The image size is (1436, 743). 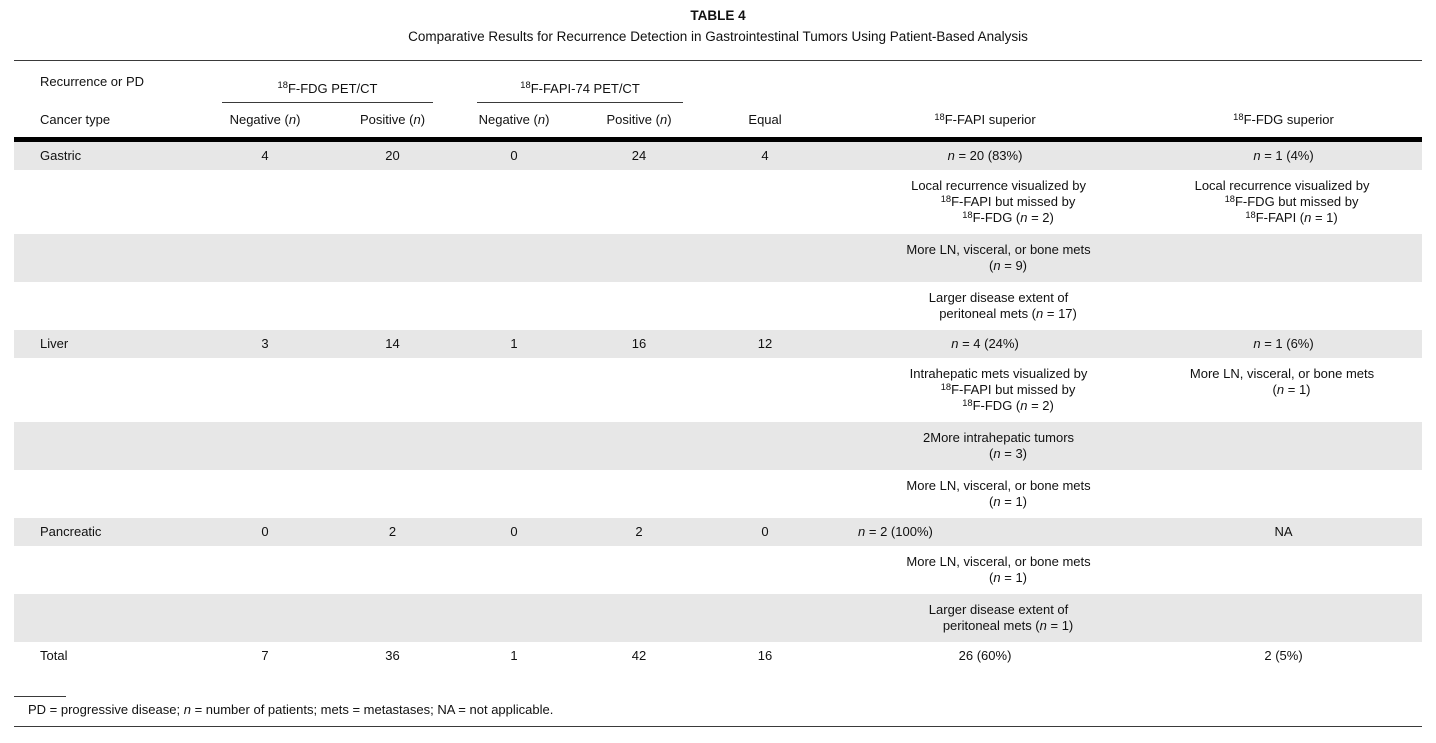 What do you see at coordinates (580, 92) in the screenshot?
I see `header-group-fapi-label: 18F-FAPI-74 PET/CT` at bounding box center [580, 92].